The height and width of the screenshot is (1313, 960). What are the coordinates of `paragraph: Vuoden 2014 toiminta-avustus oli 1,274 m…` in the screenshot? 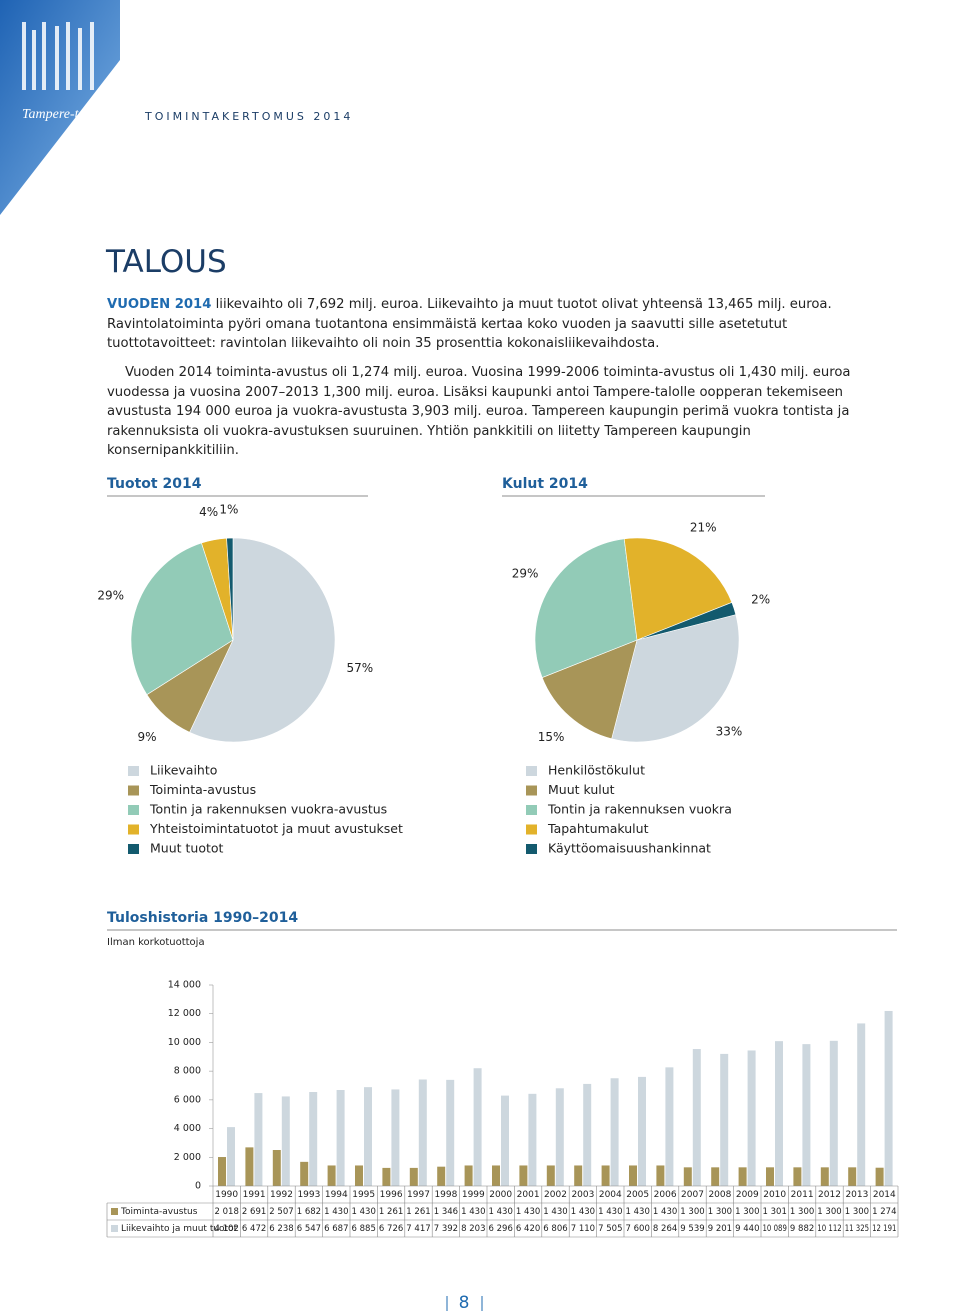 It's located at (479, 411).